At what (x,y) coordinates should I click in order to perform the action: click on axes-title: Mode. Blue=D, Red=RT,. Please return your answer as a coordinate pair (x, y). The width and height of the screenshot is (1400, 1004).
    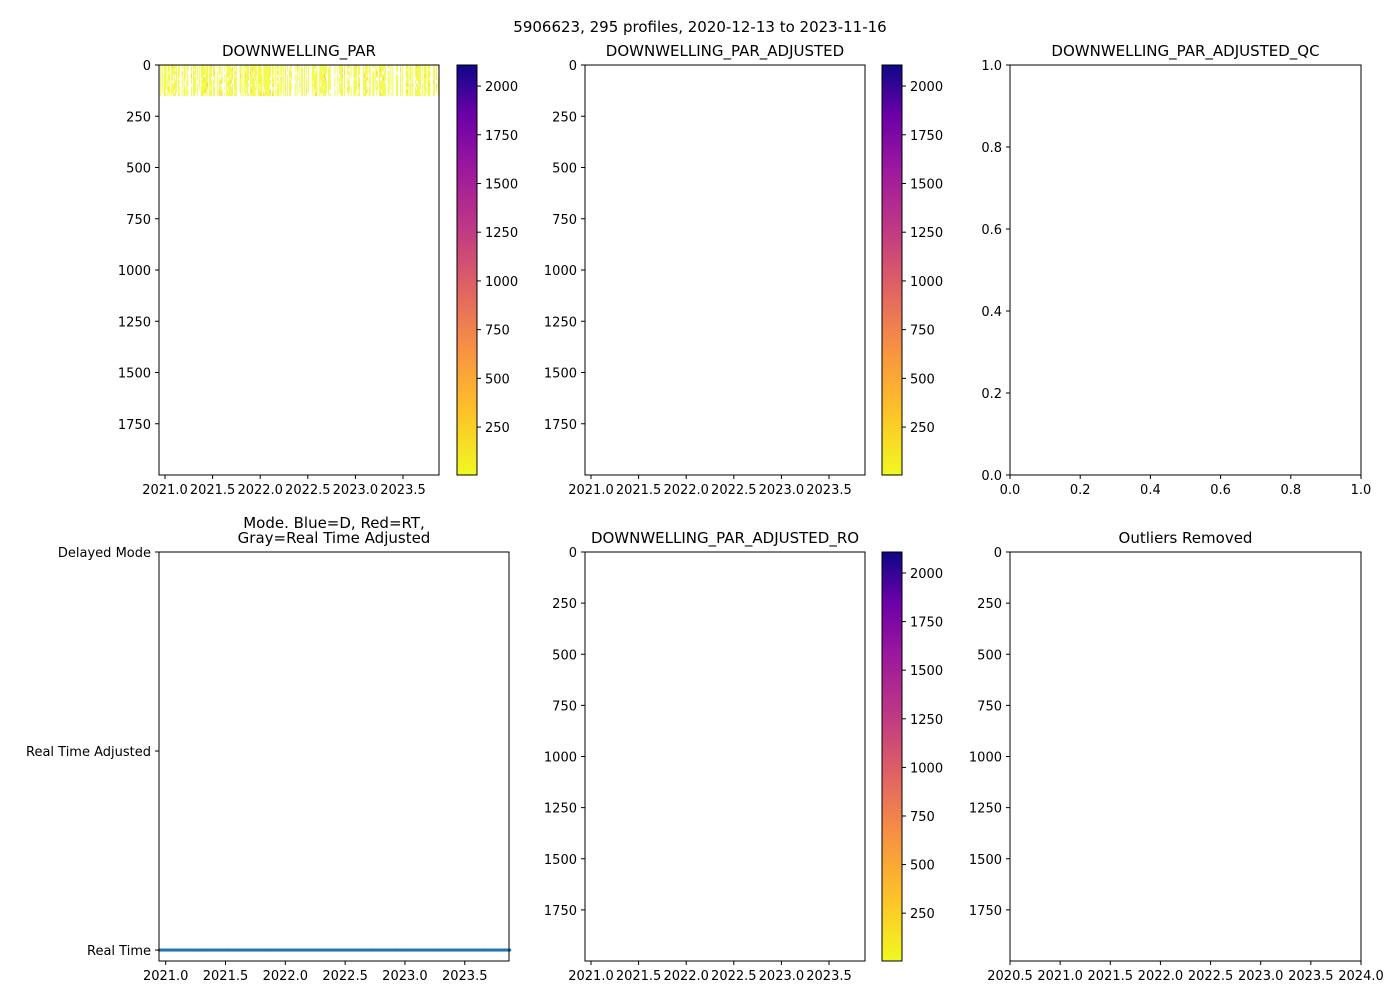
    Looking at the image, I should click on (334, 523).